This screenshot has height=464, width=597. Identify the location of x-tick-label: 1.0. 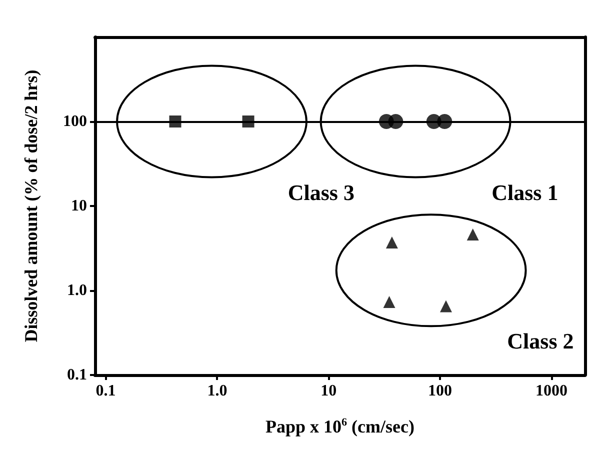
(217, 391).